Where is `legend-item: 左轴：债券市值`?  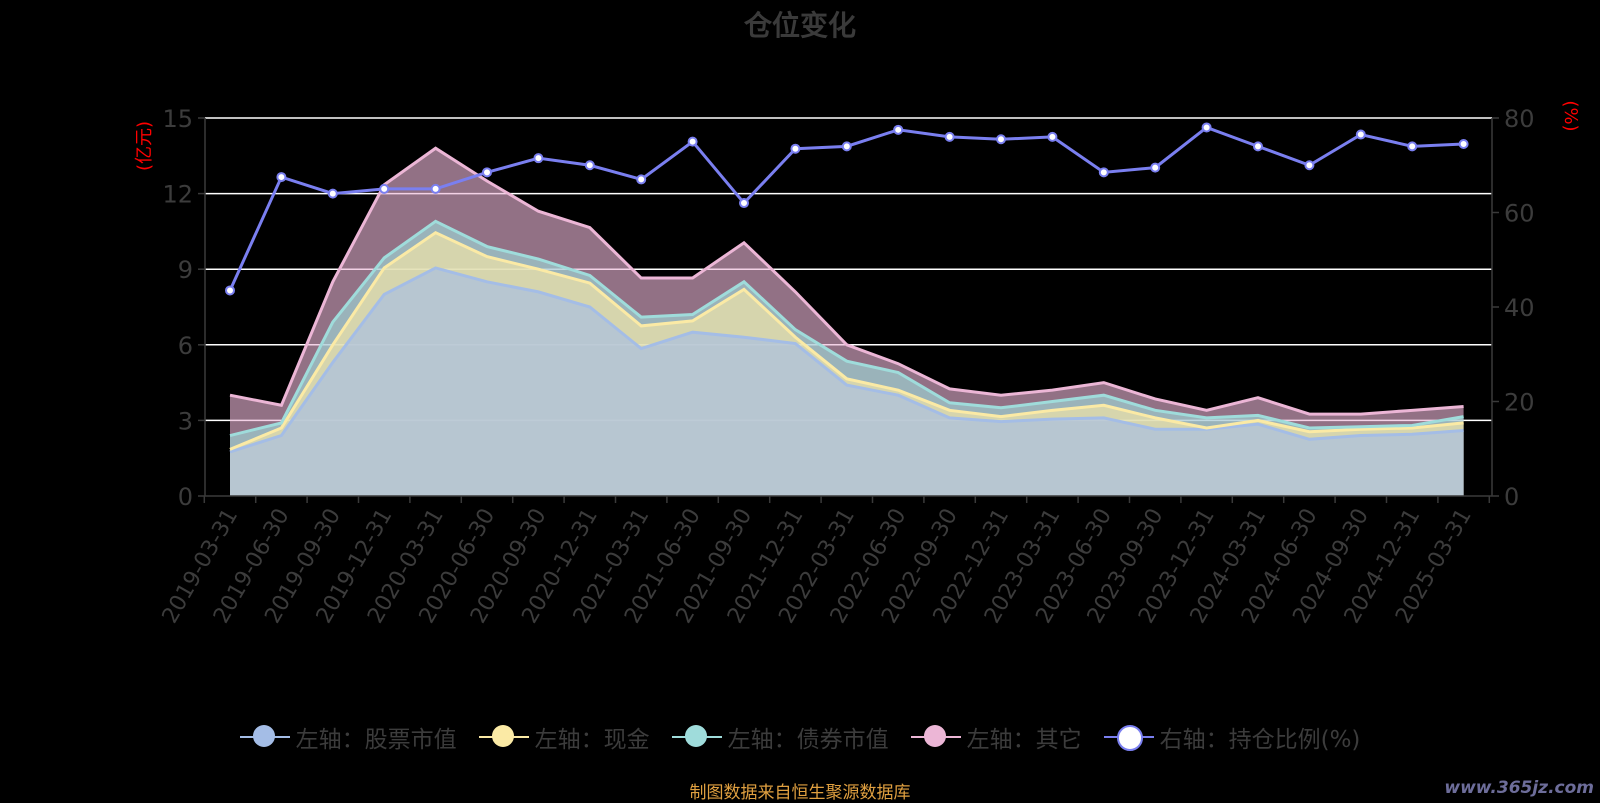
legend-item: 左轴：债券市值 is located at coordinates (780, 737).